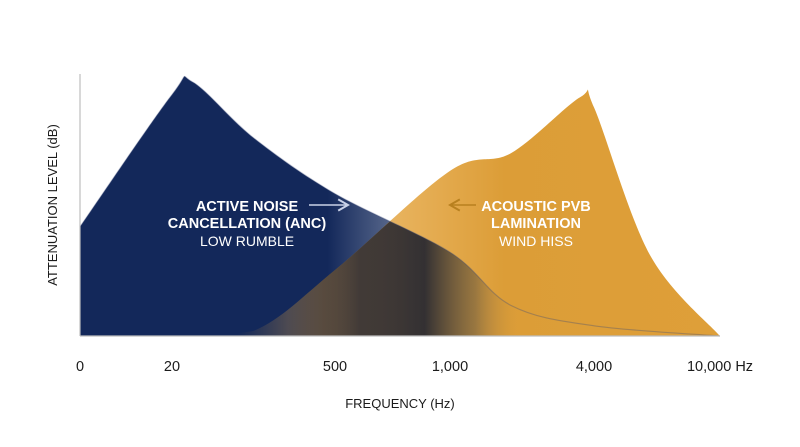 Image resolution: width=800 pixels, height=447 pixels. I want to click on pvb-title-line-2: LAMINATION, so click(536, 224).